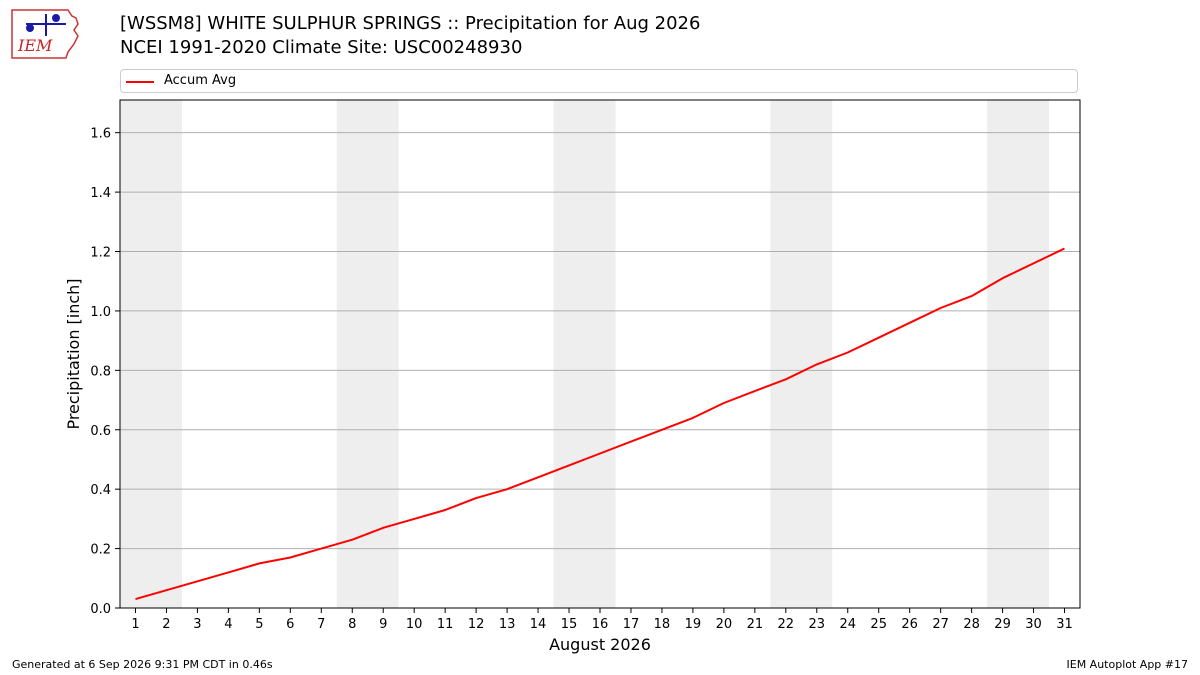  I want to click on y-tick-label: 0.6, so click(100, 431).